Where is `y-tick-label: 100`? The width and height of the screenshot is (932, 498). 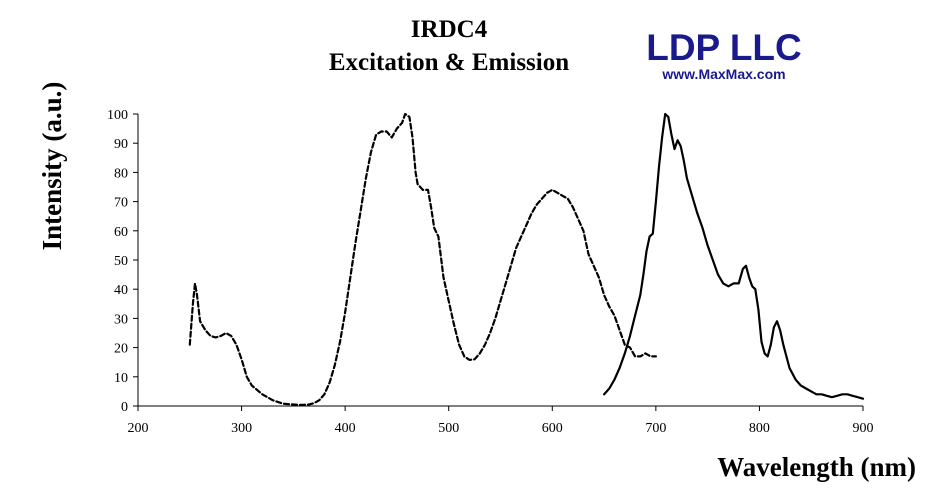
y-tick-label: 100 is located at coordinates (117, 115).